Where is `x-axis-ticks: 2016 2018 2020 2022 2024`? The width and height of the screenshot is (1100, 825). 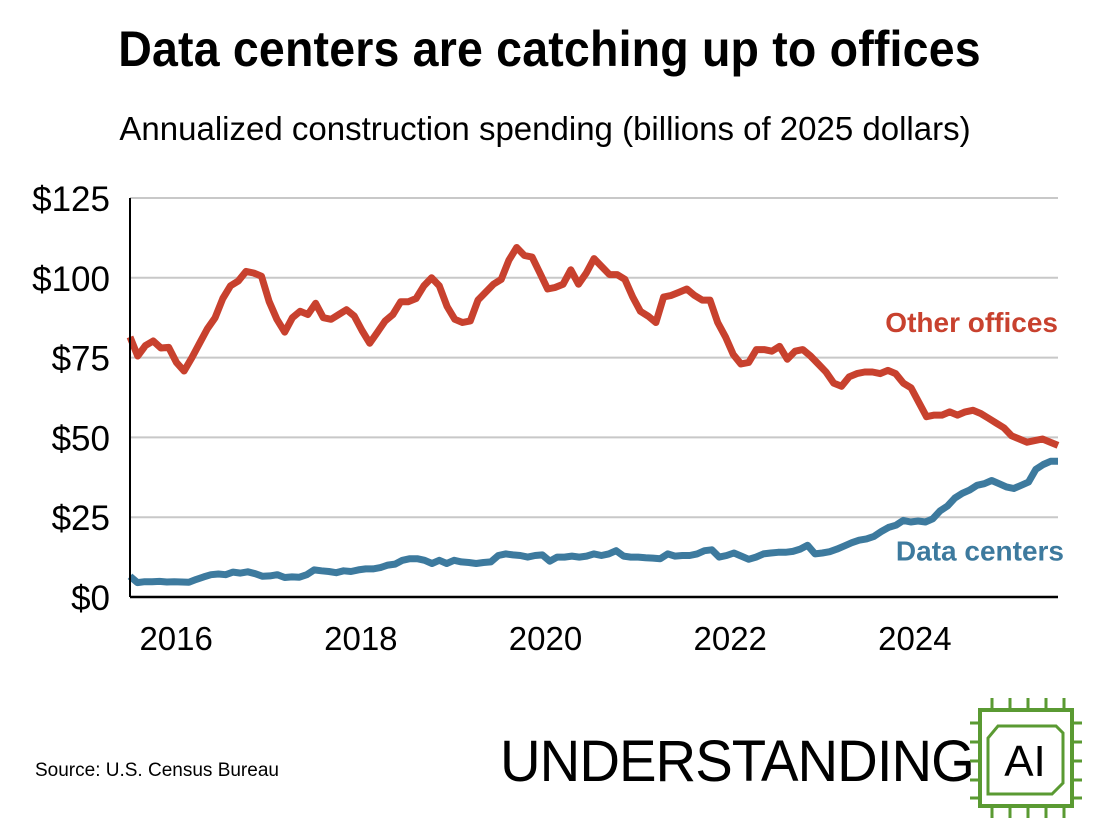
x-axis-ticks: 2016 2018 2020 2022 2024 is located at coordinates (545, 638).